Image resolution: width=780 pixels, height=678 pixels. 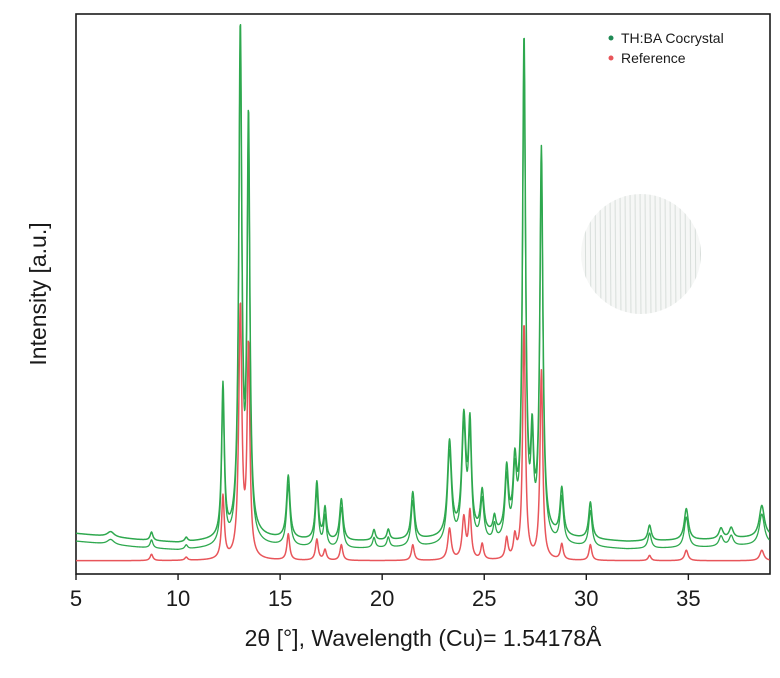 What do you see at coordinates (611, 38) in the screenshot?
I see `legend-marker-cocrystal` at bounding box center [611, 38].